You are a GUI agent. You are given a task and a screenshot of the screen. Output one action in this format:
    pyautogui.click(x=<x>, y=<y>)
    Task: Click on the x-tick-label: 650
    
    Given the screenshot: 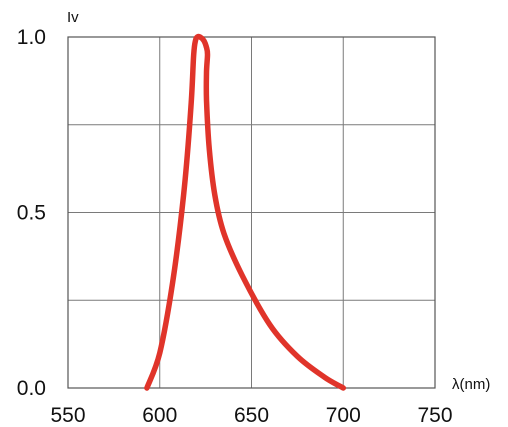 What is the action you would take?
    pyautogui.click(x=251, y=415)
    